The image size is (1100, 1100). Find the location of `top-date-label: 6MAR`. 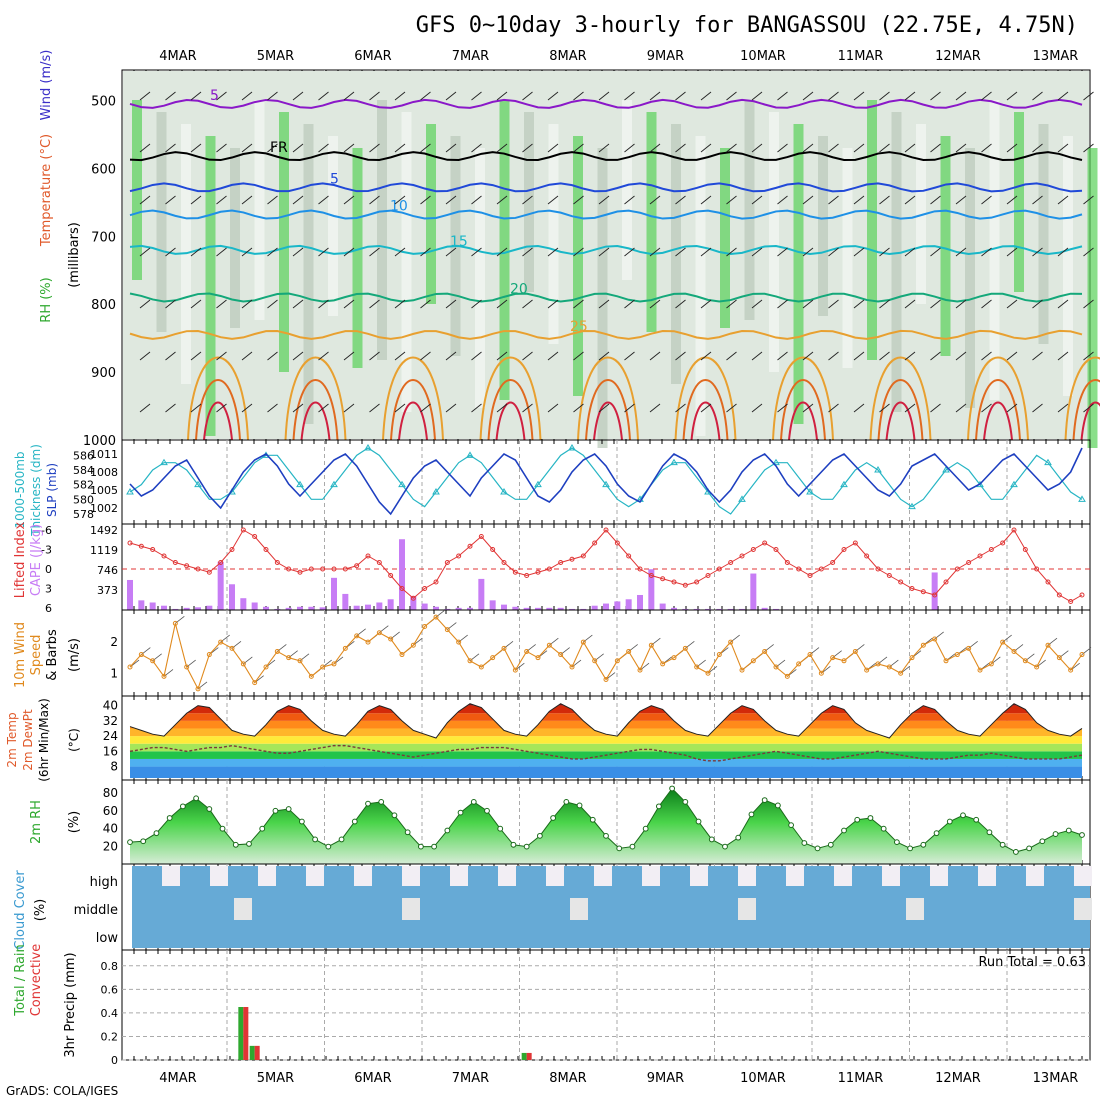

top-date-label: 6MAR is located at coordinates (372, 56).